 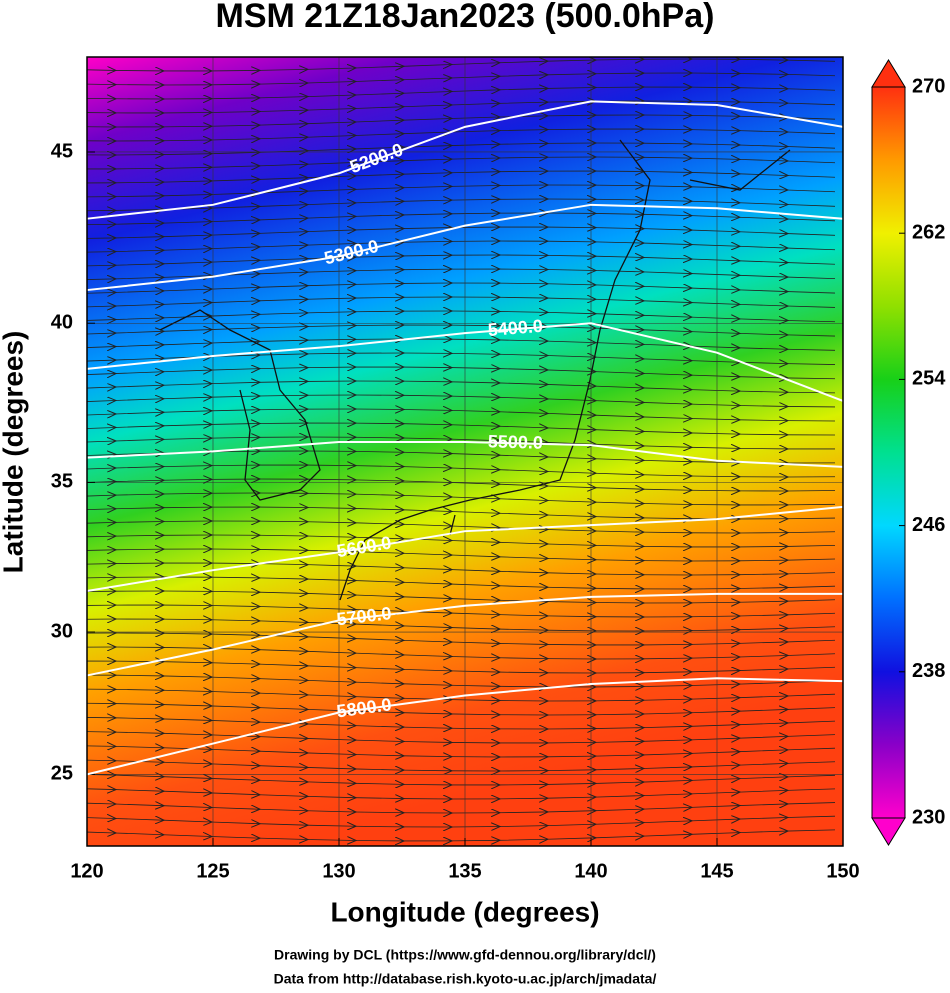 What do you see at coordinates (464, 911) in the screenshot?
I see `x-axis-label: Longitude (degrees)` at bounding box center [464, 911].